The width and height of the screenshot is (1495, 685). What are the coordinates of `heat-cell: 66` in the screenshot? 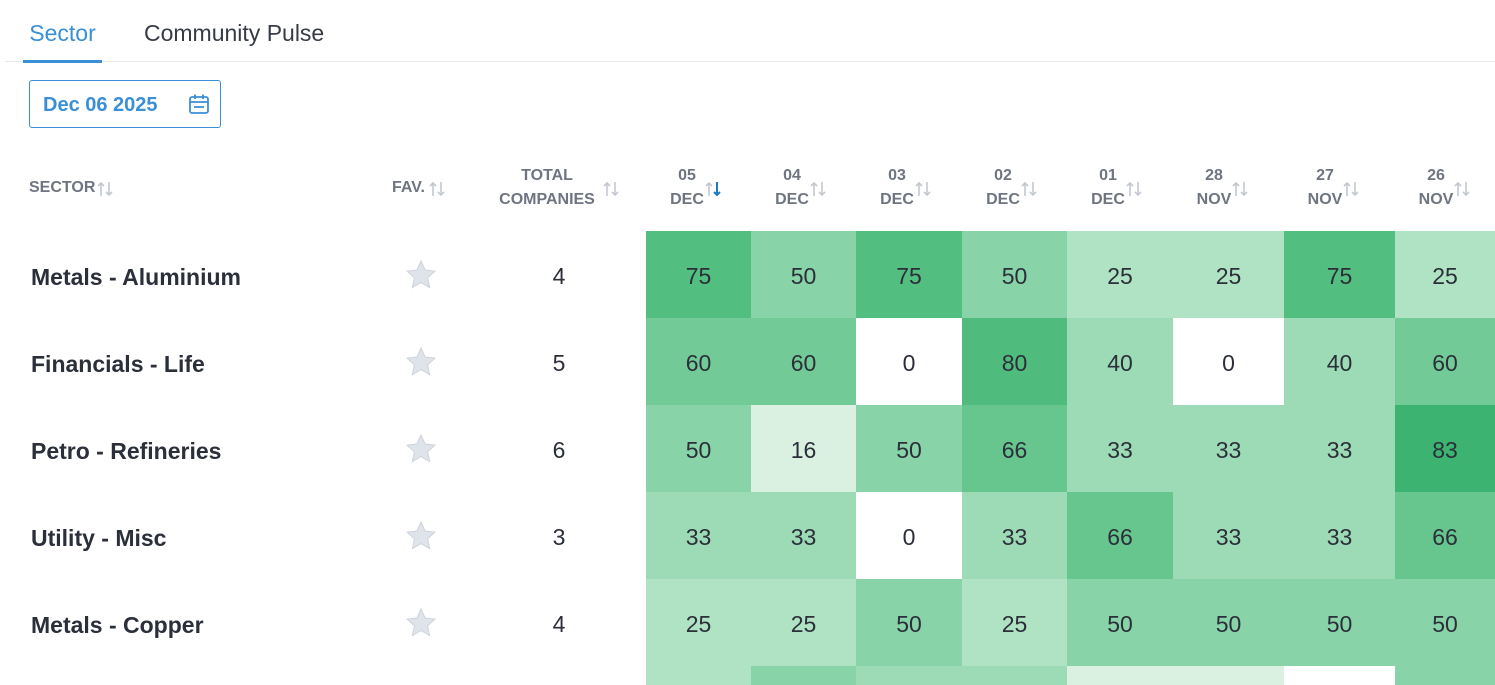 It's located at (1120, 535).